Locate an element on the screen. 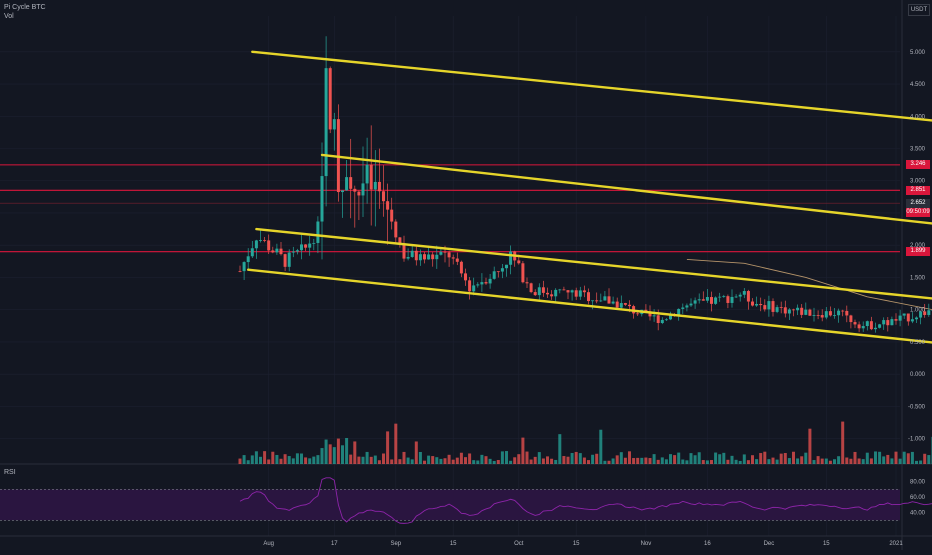 The image size is (932, 555). countdown-box: 09:50:09 is located at coordinates (918, 212).